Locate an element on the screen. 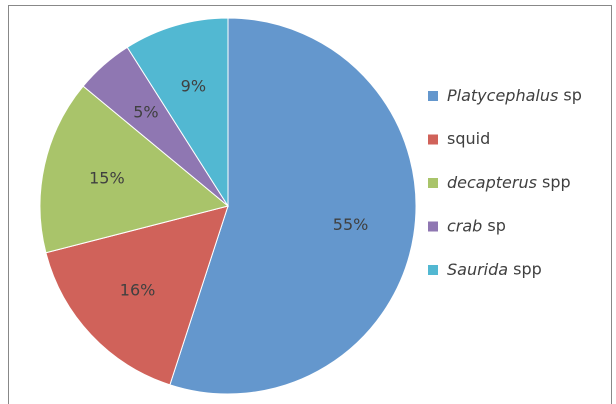  legend-label: squid is located at coordinates (468, 138).